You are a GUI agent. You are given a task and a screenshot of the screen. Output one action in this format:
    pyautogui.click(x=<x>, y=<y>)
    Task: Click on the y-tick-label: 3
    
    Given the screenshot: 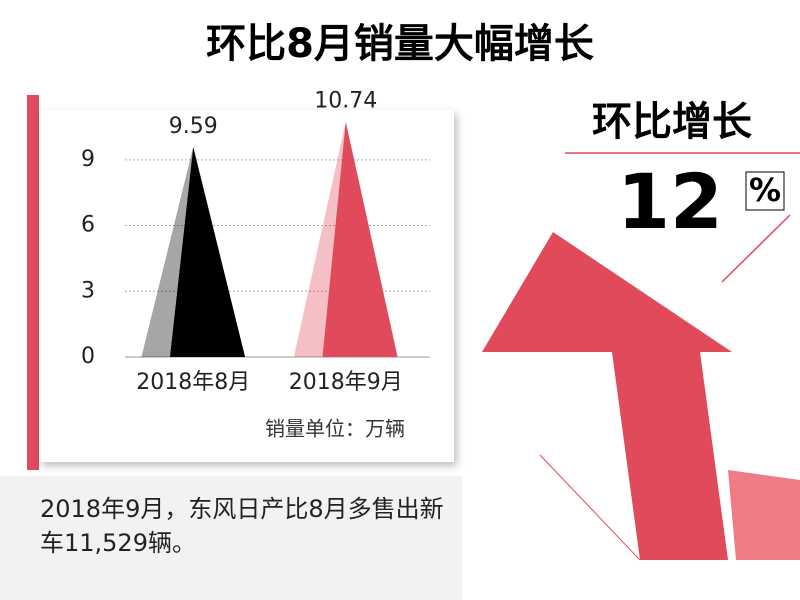 What is the action you would take?
    pyautogui.click(x=88, y=290)
    